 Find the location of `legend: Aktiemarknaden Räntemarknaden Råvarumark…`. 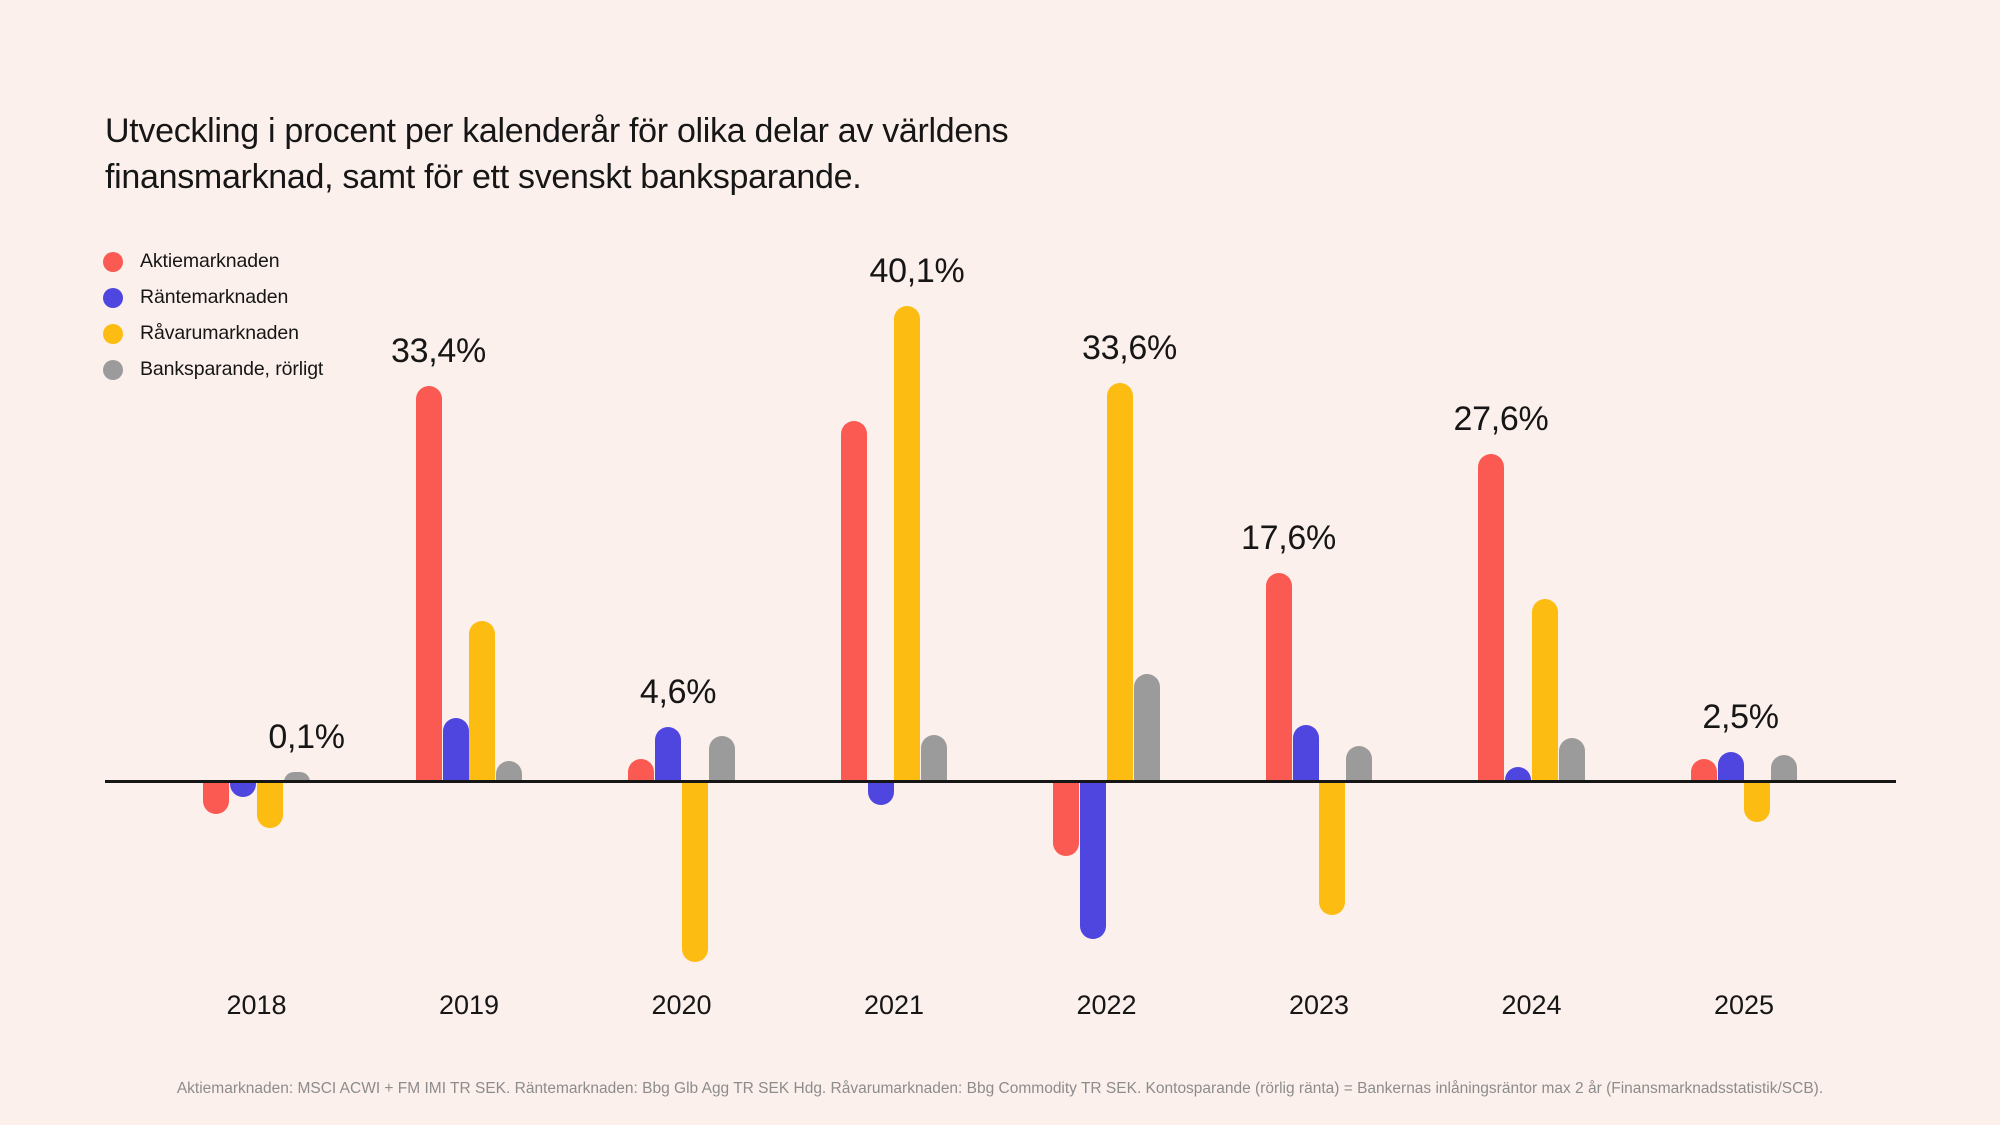

legend: Aktiemarknaden Räntemarknaden Råvarumark… is located at coordinates (213, 315).